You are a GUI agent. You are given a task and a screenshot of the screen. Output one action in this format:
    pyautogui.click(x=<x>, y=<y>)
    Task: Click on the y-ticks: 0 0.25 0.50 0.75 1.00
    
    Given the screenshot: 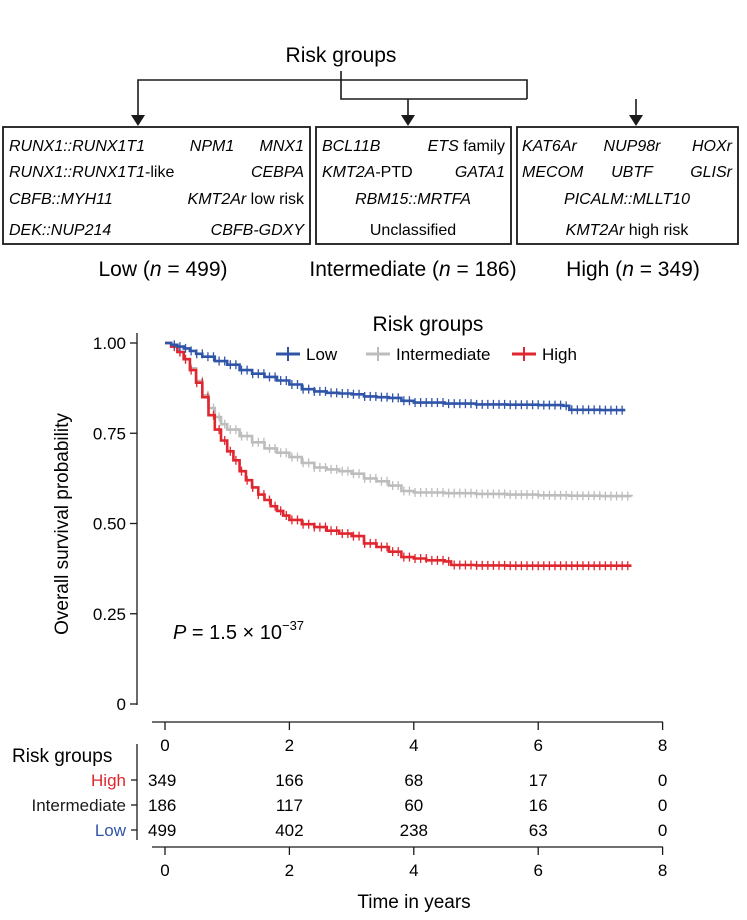 What is the action you would take?
    pyautogui.click(x=115, y=524)
    